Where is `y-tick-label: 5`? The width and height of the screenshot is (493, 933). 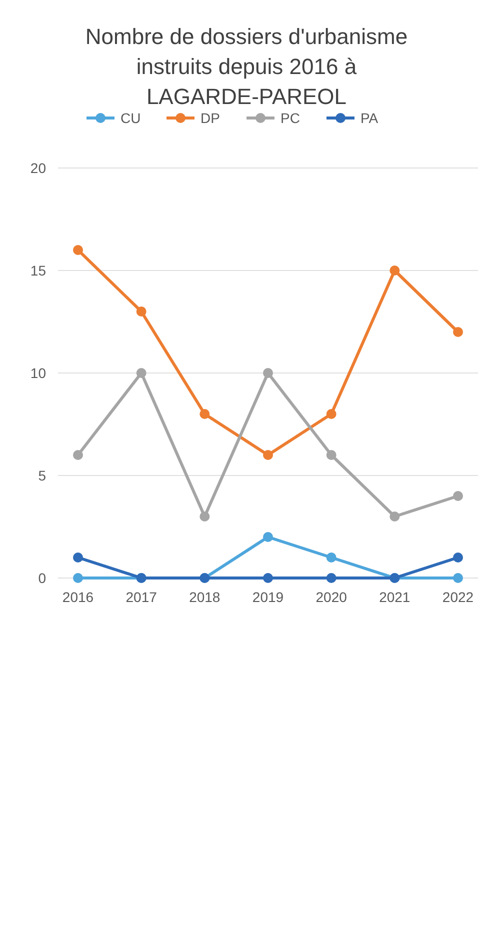 y-tick-label: 5 is located at coordinates (42, 475).